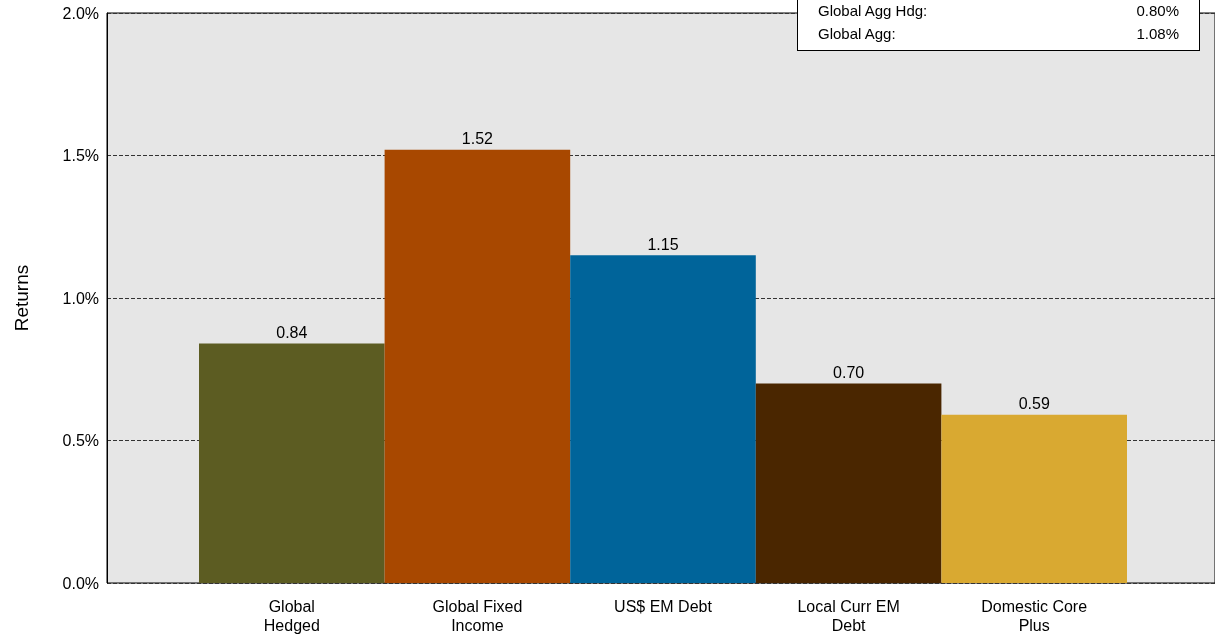 Image resolution: width=1215 pixels, height=637 pixels. Describe the element at coordinates (80, 583) in the screenshot. I see `y-tick-label: 0.0%` at that location.